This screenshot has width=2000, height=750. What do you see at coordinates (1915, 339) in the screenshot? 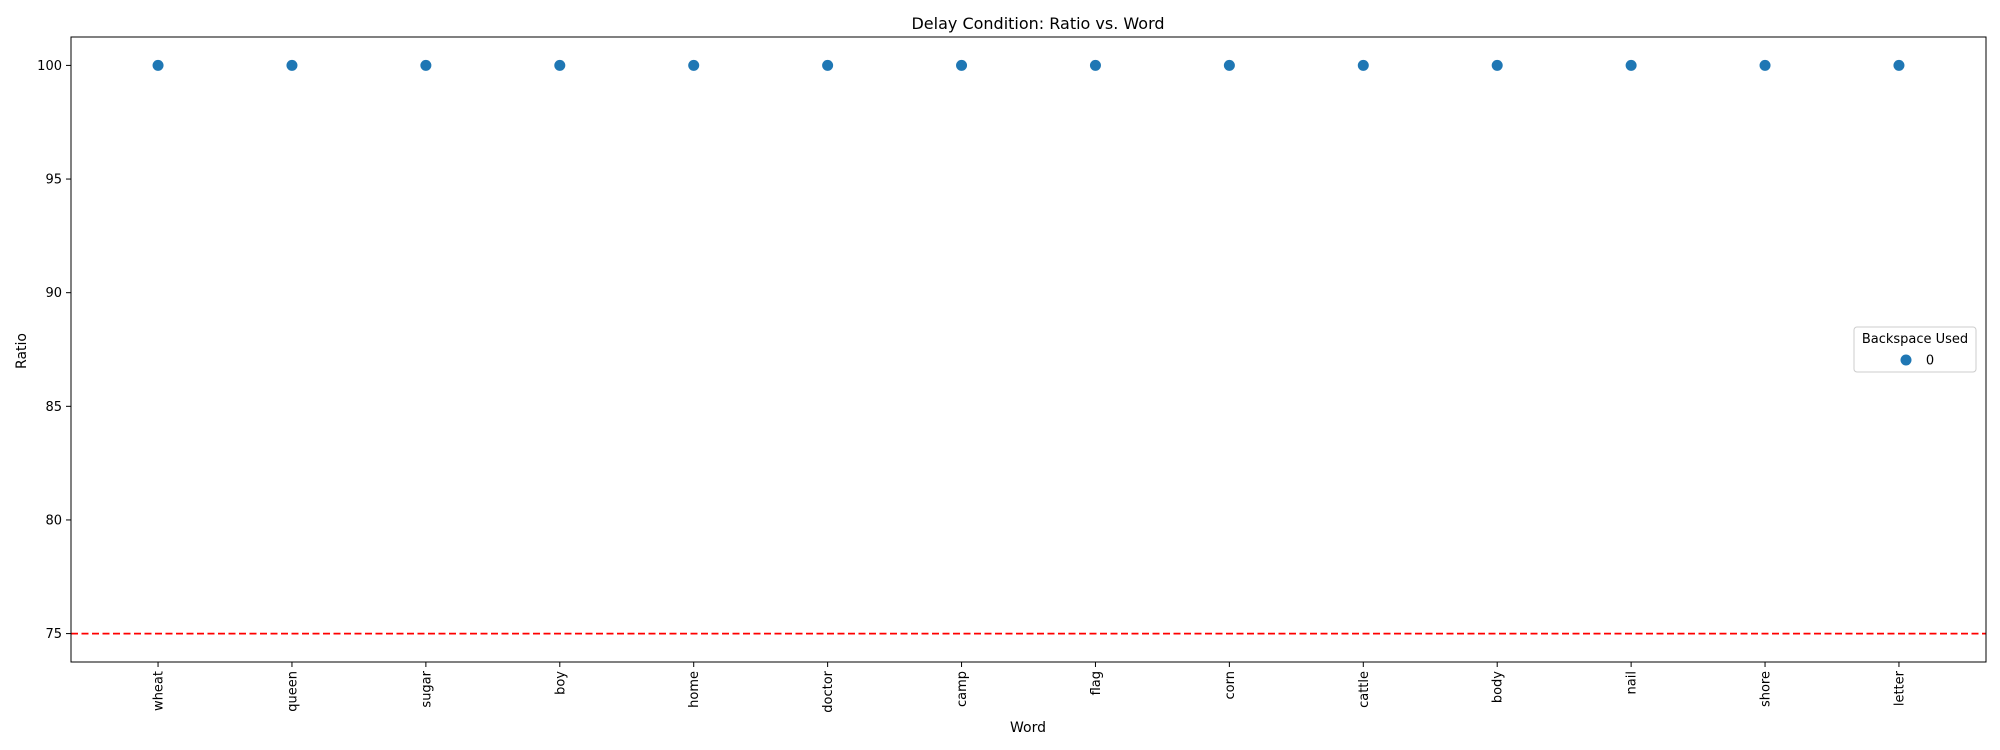
I see `legend-title: Backspace Used` at bounding box center [1915, 339].